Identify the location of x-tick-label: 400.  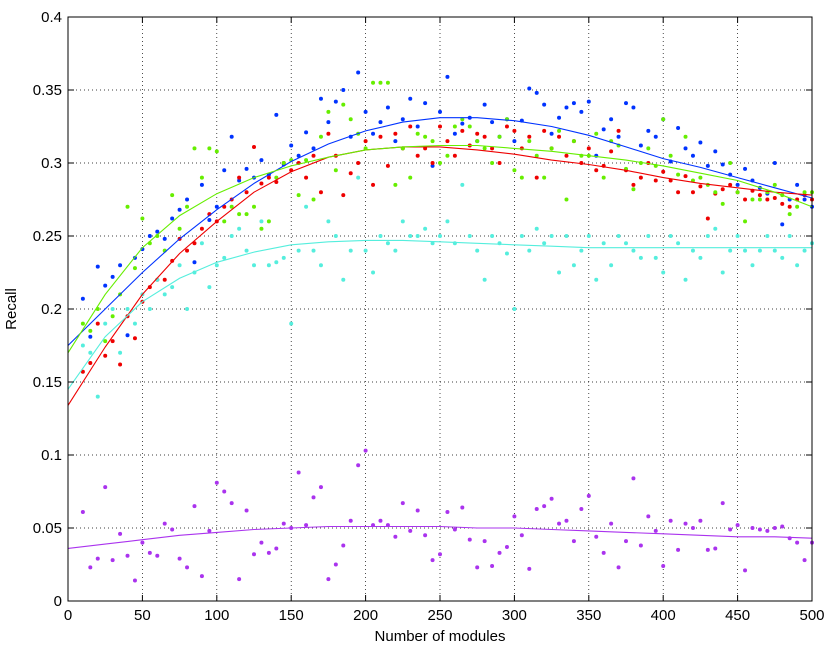
(663, 615).